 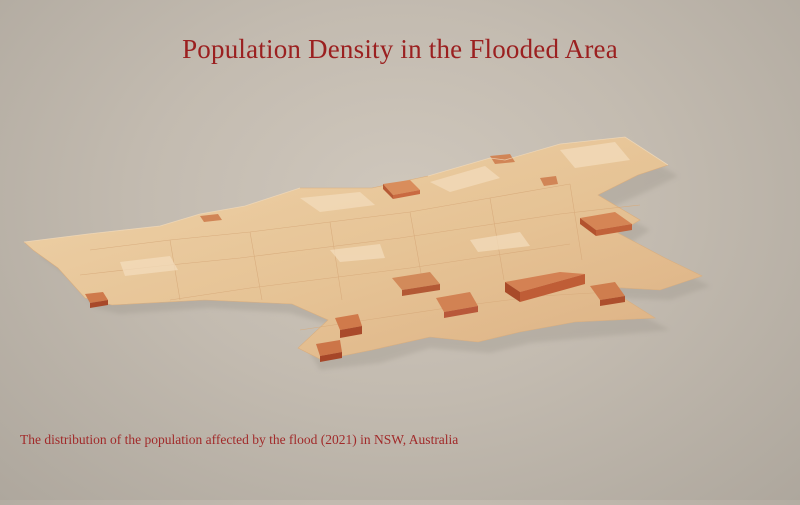 I want to click on map-title: Population Density in the Flooded Area, so click(x=400, y=49).